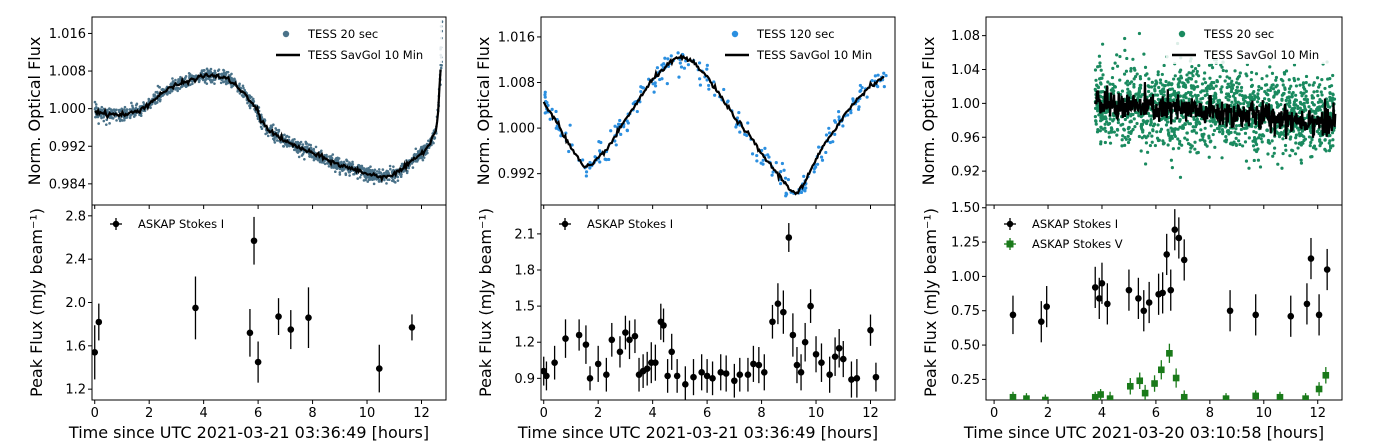 Image resolution: width=1387 pixels, height=446 pixels. Describe the element at coordinates (994, 413) in the screenshot. I see `x-tick-label: 0` at that location.